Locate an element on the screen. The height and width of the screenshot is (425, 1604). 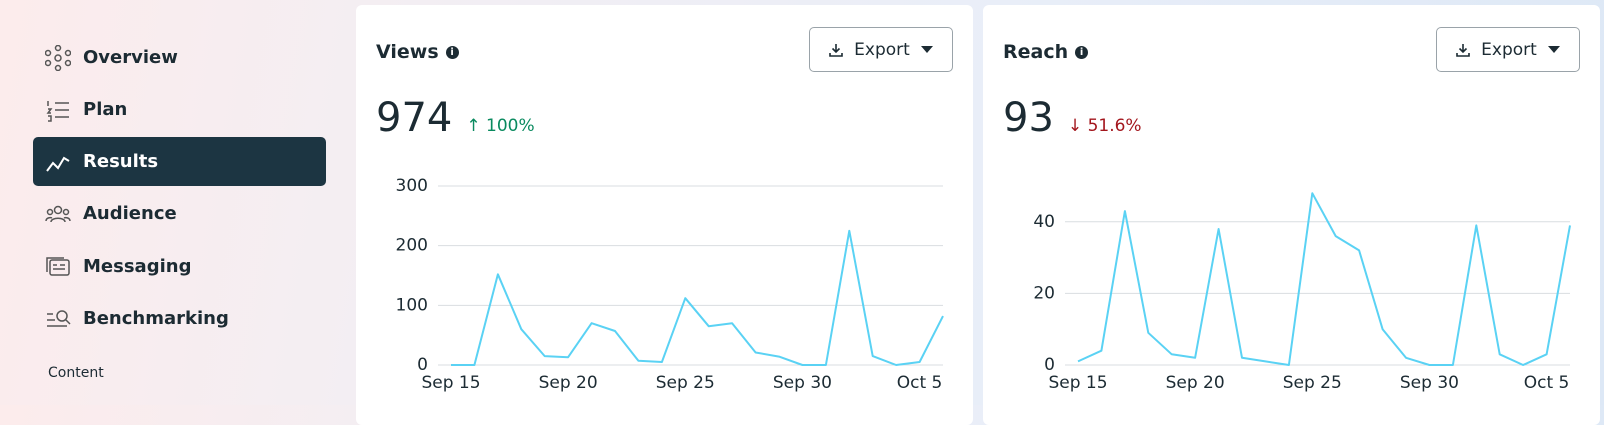
y-tick-label: 100 is located at coordinates (412, 305).